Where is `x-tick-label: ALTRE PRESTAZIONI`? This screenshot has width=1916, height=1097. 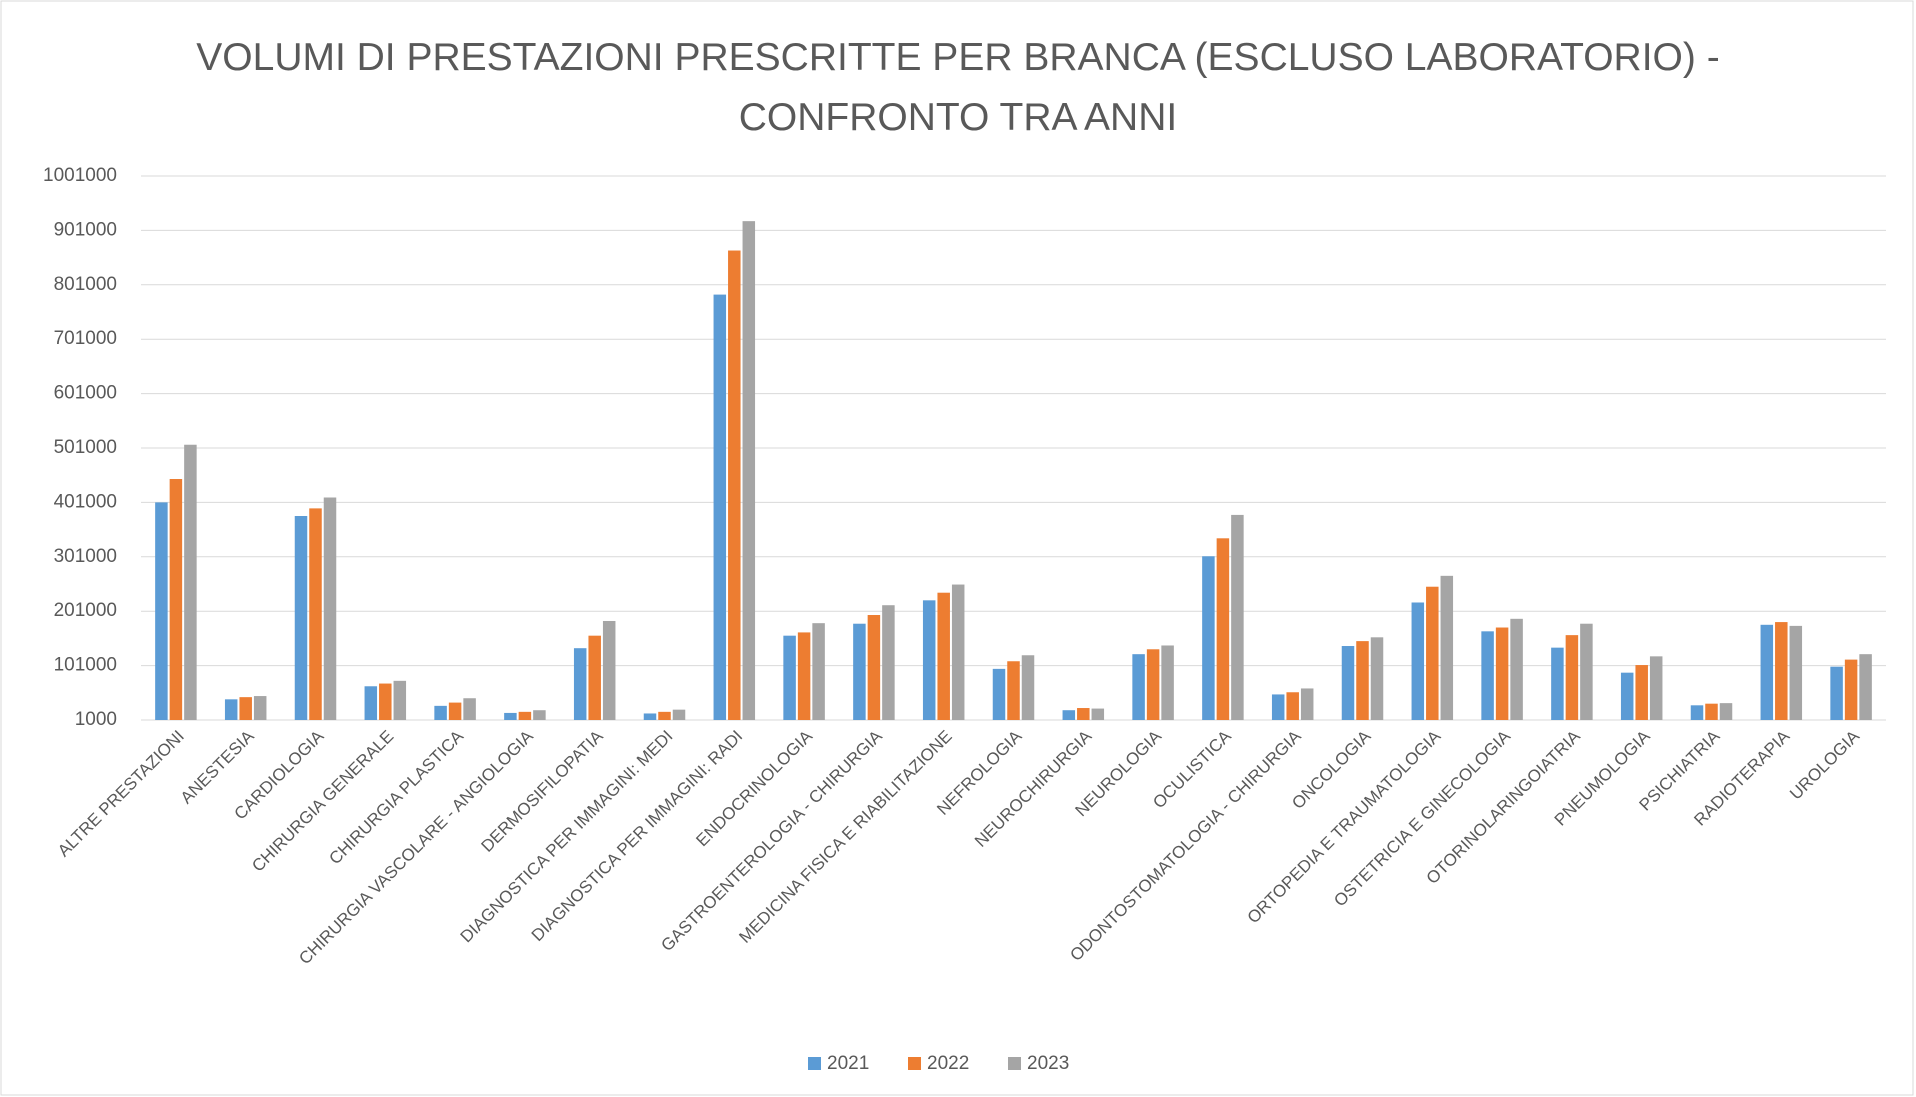
x-tick-label: ALTRE PRESTAZIONI is located at coordinates (121, 794).